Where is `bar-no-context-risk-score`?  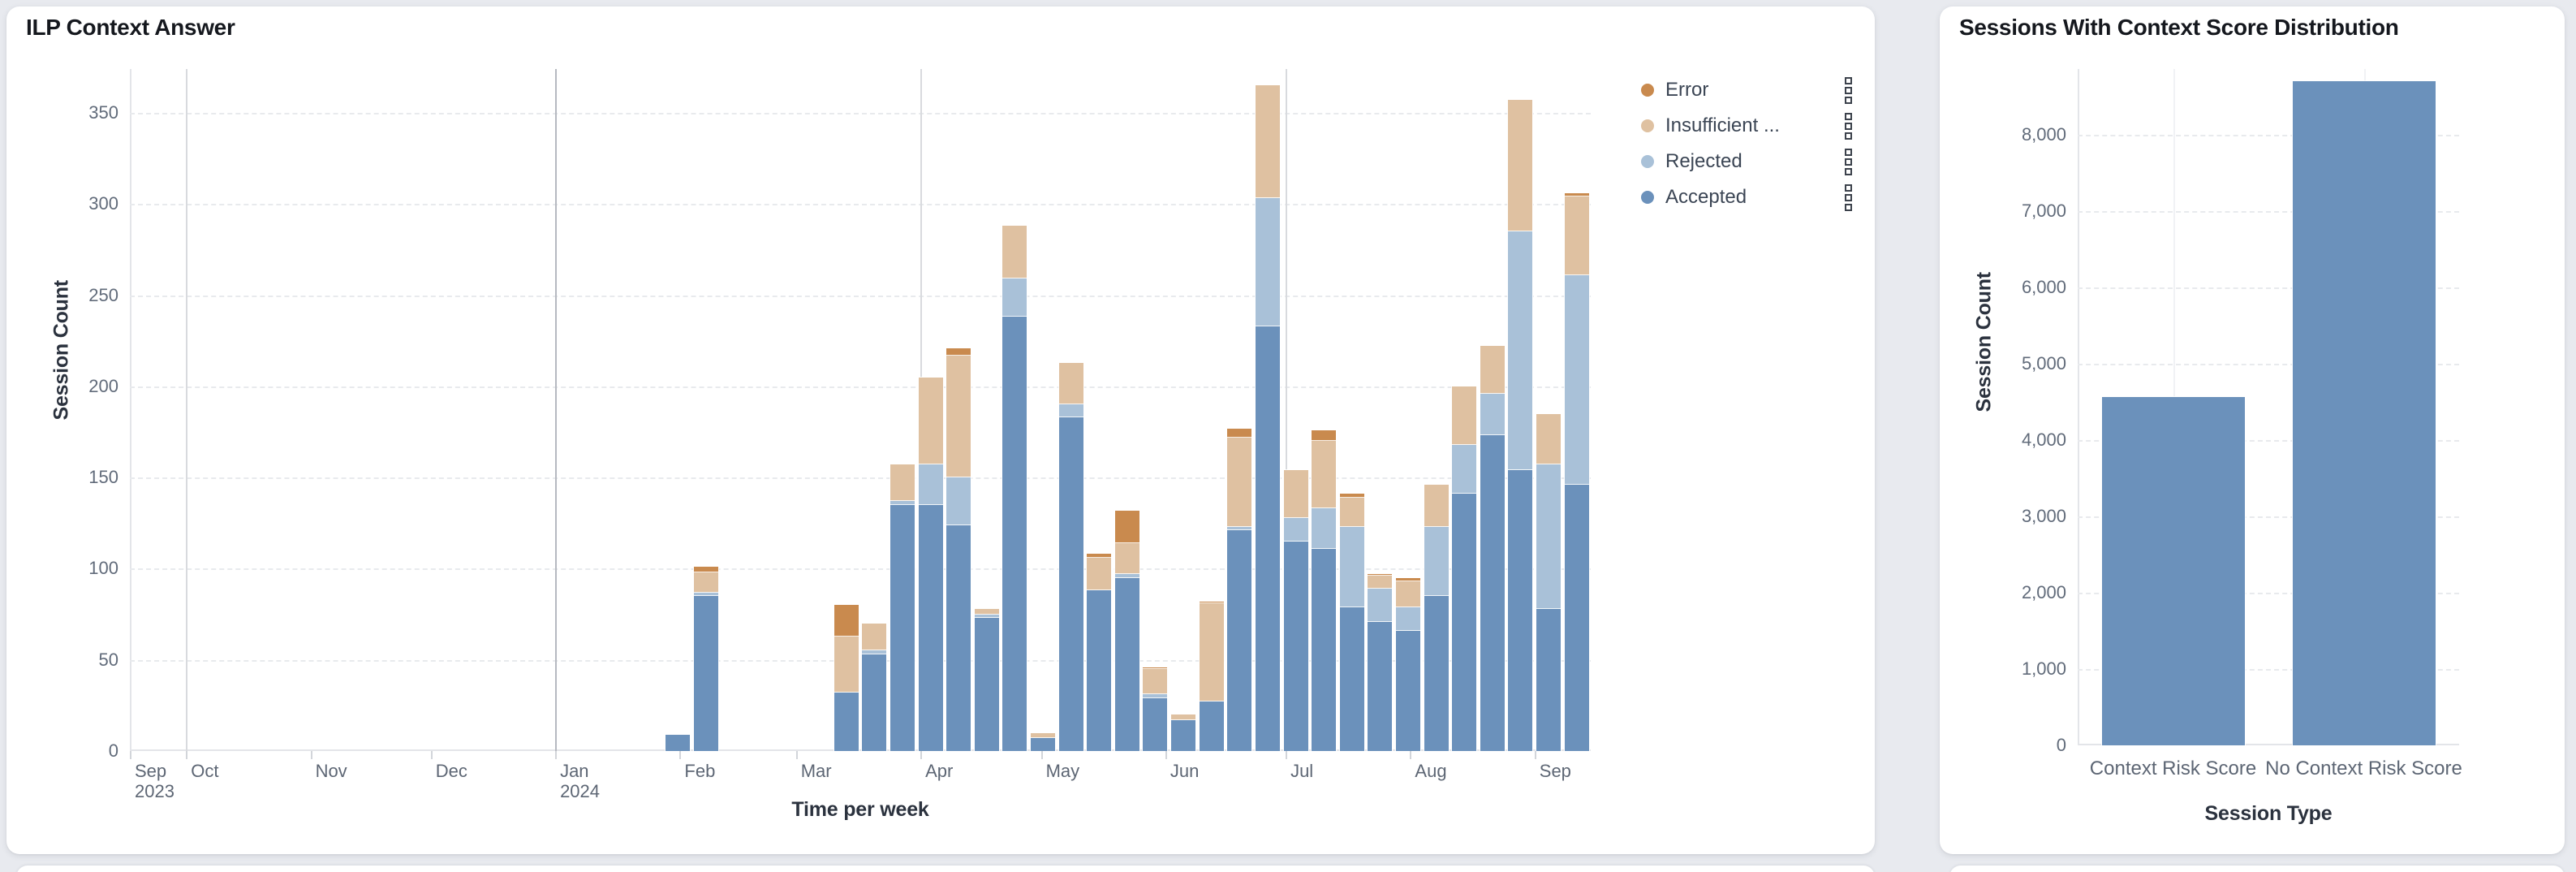 bar-no-context-risk-score is located at coordinates (2364, 413).